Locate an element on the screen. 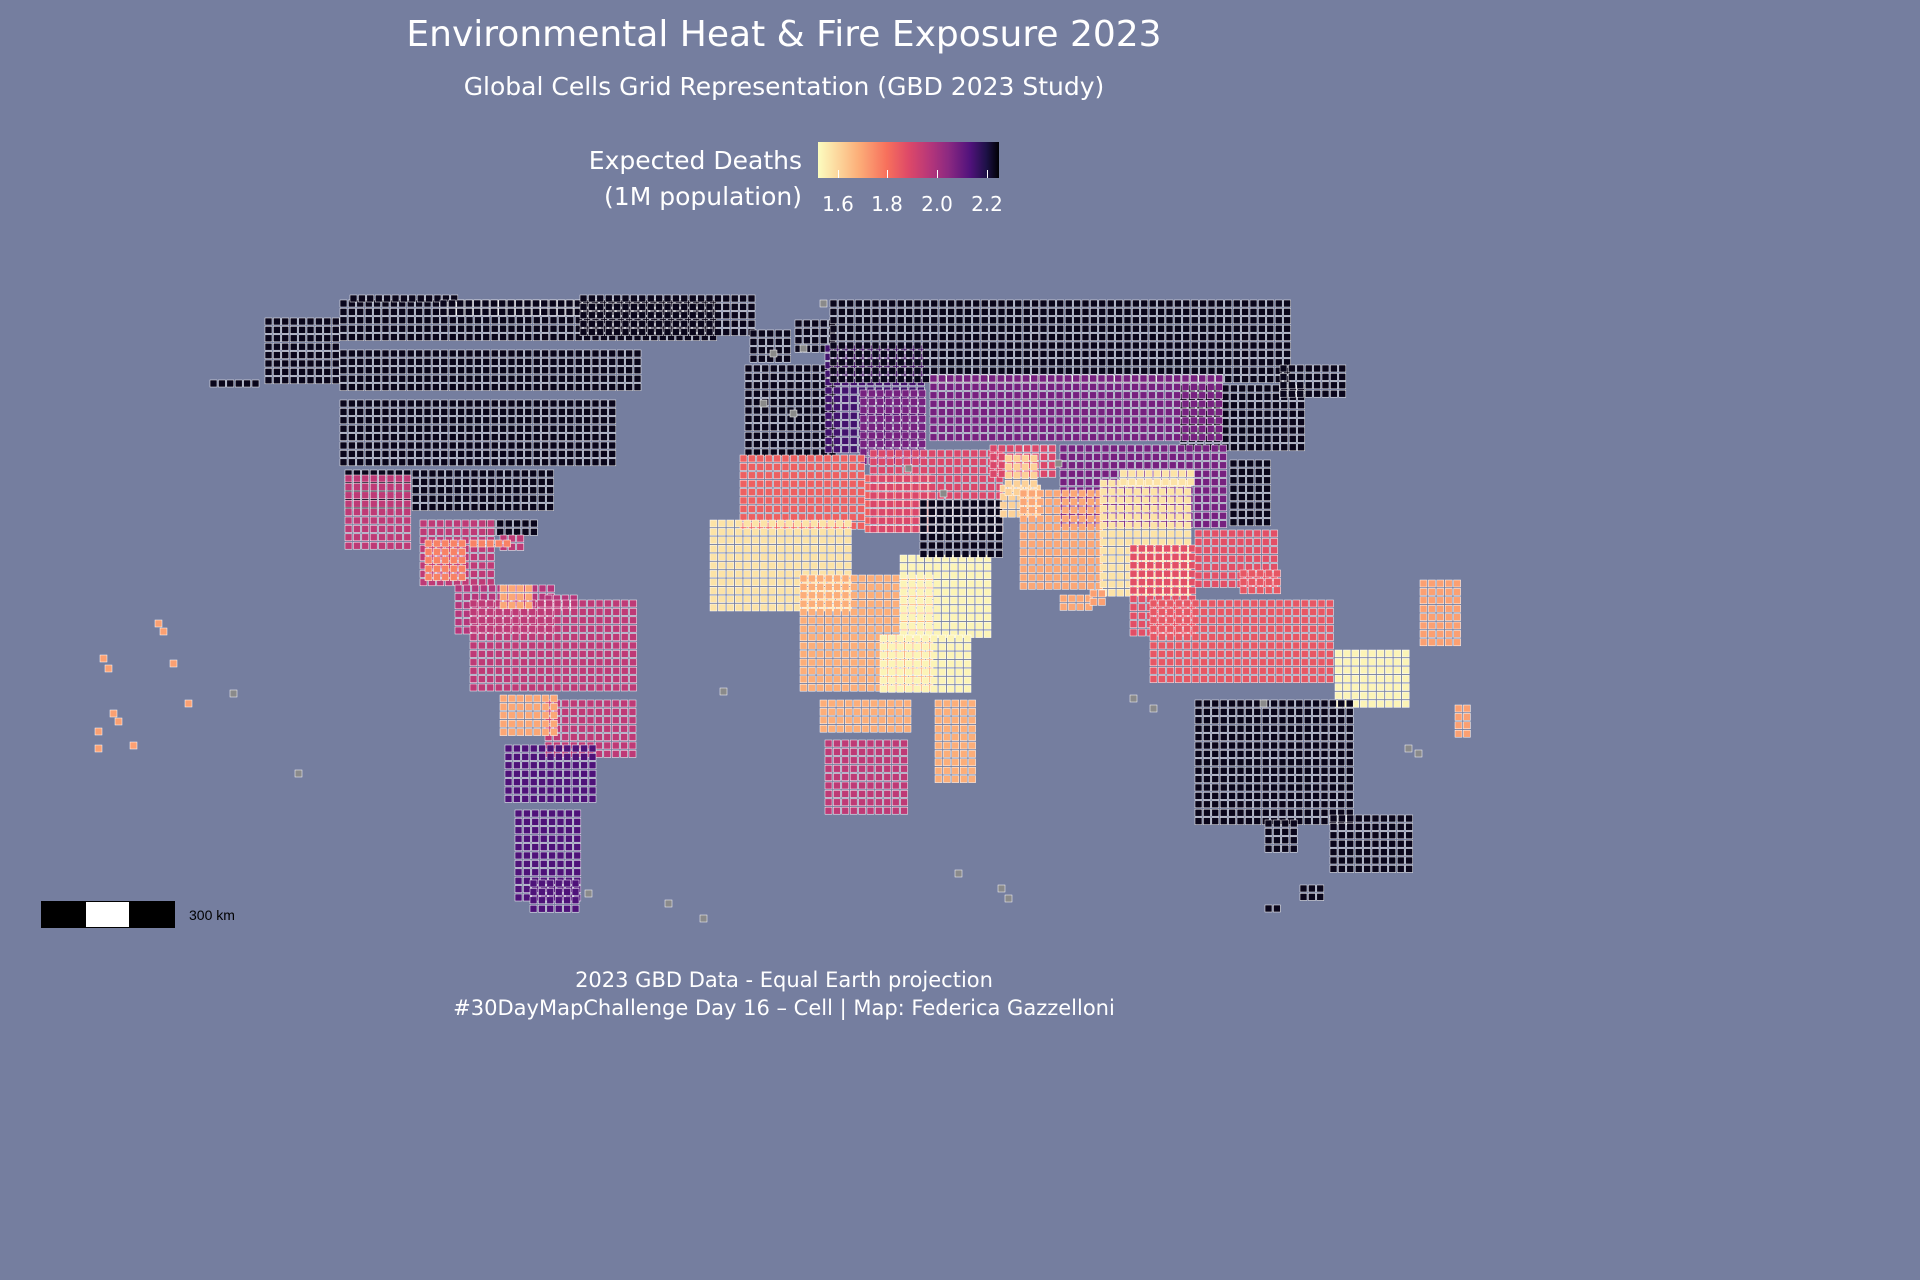 The image size is (1920, 1280). legend-tick-mark is located at coordinates (887, 174).